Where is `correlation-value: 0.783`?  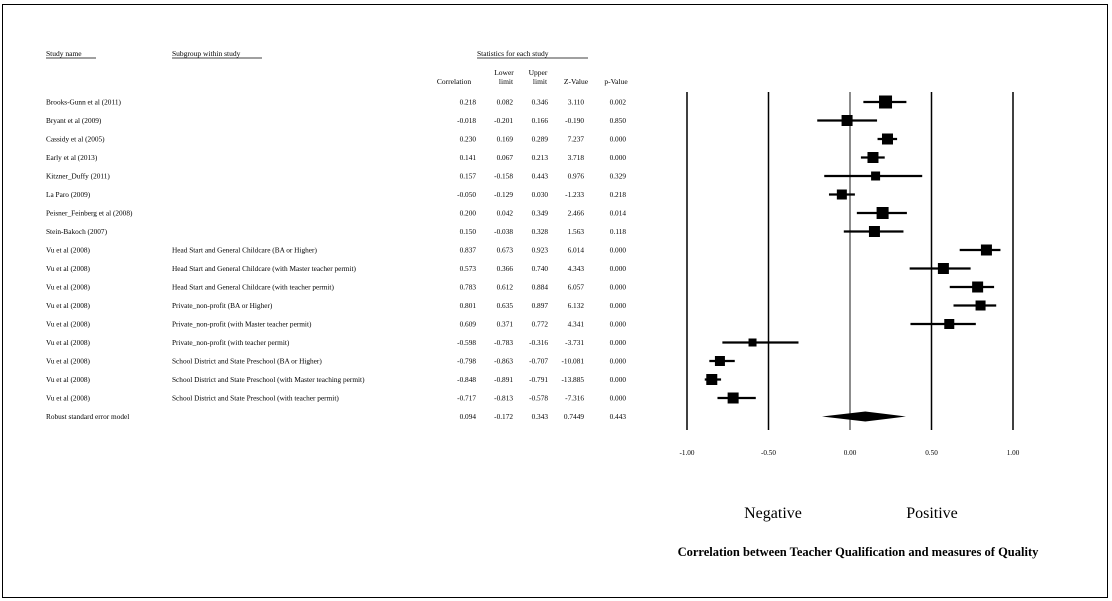 correlation-value: 0.783 is located at coordinates (468, 287).